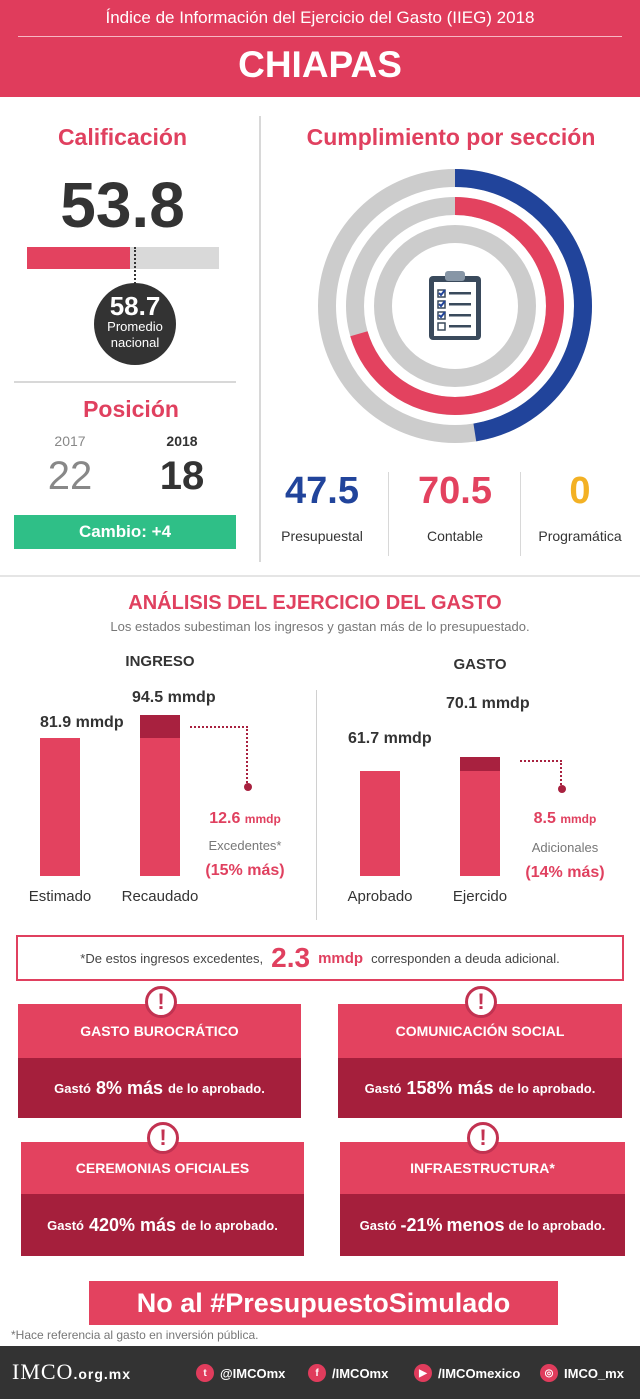 The image size is (640, 1399). I want to click on gasto-excess-amount: 8.5 mmdp, so click(565, 819).